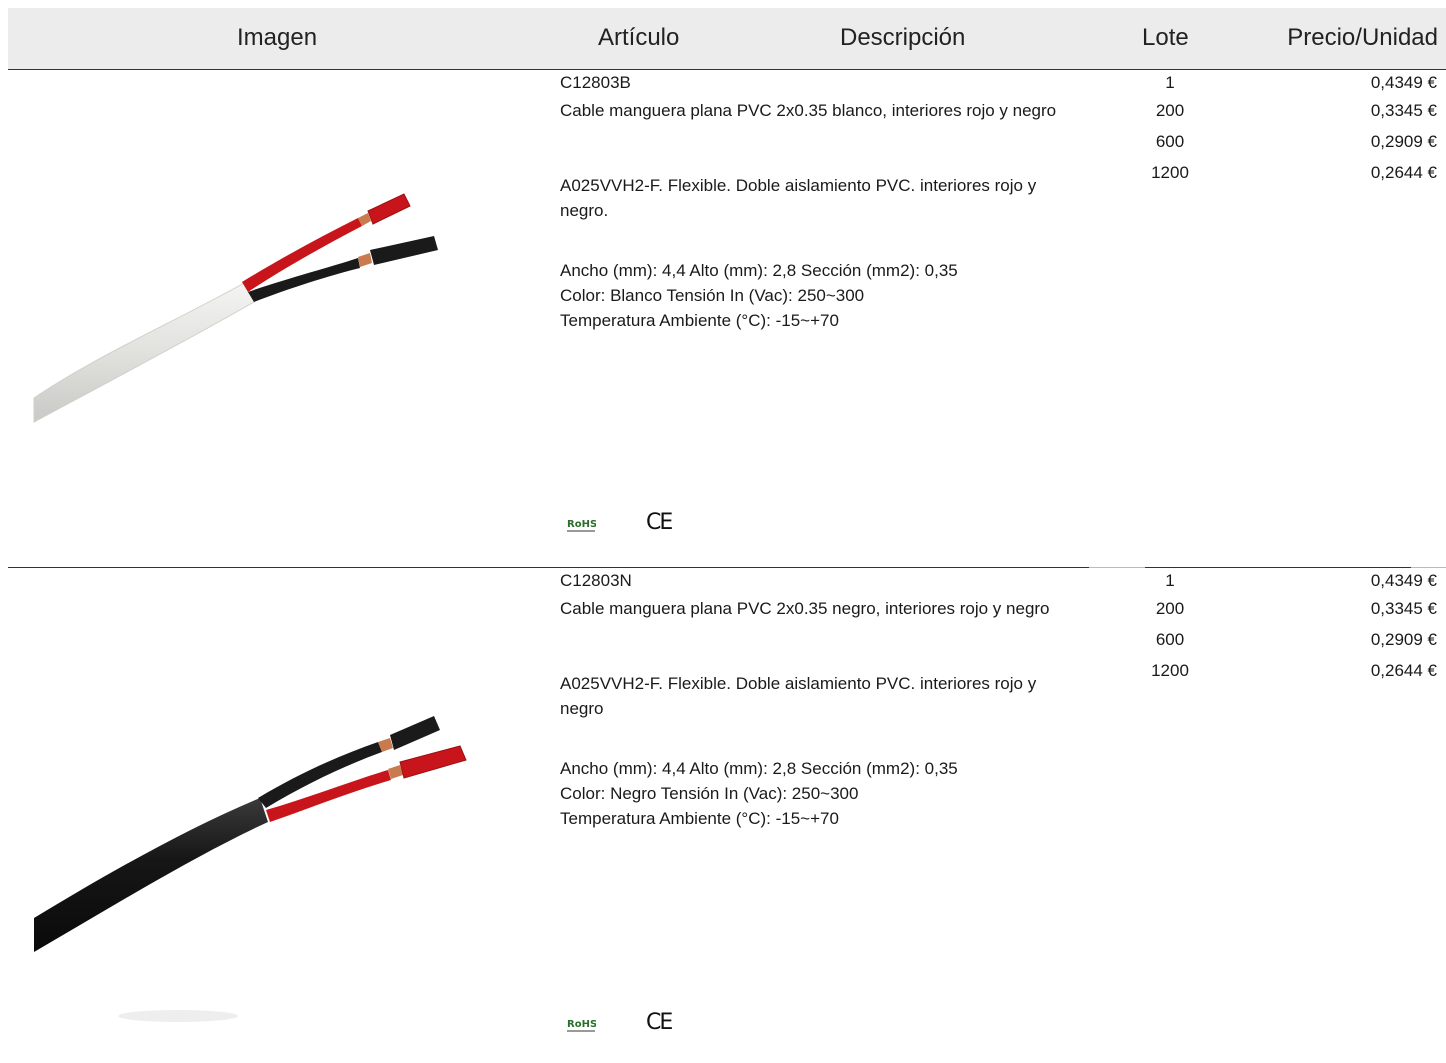 The height and width of the screenshot is (1063, 1446). Describe the element at coordinates (250, 869) in the screenshot. I see `product-image-black-cable` at that location.